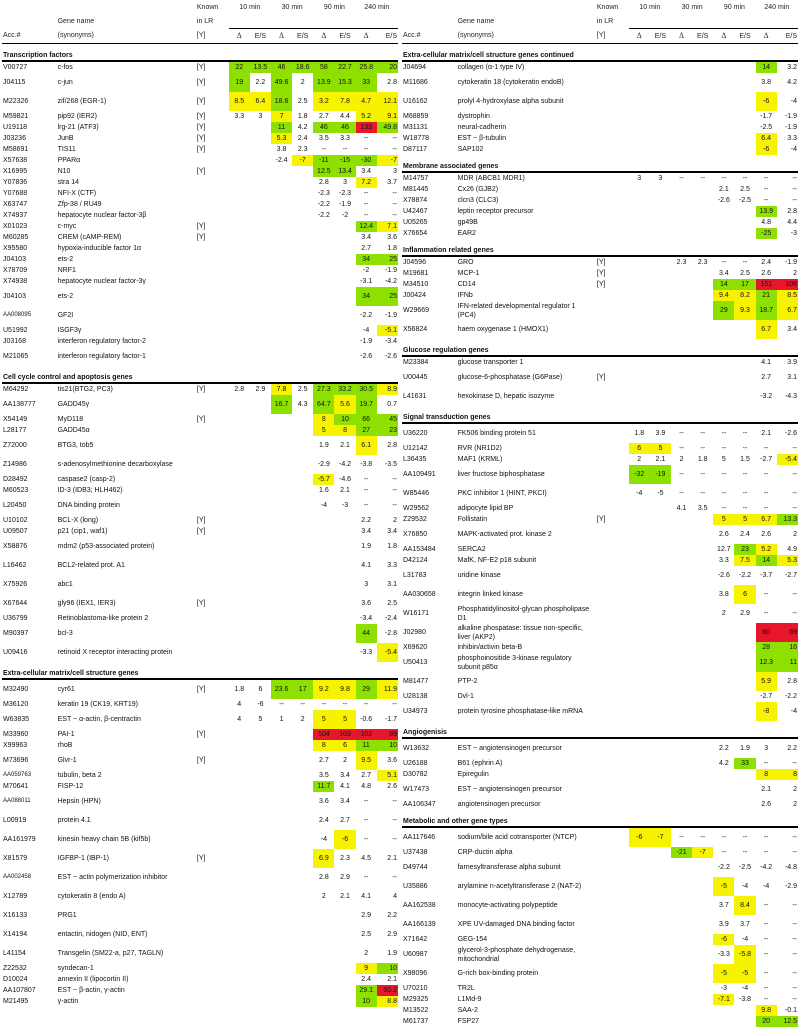 The height and width of the screenshot is (1027, 800). Describe the element at coordinates (681, 459) in the screenshot. I see `delta-value: 2` at that location.